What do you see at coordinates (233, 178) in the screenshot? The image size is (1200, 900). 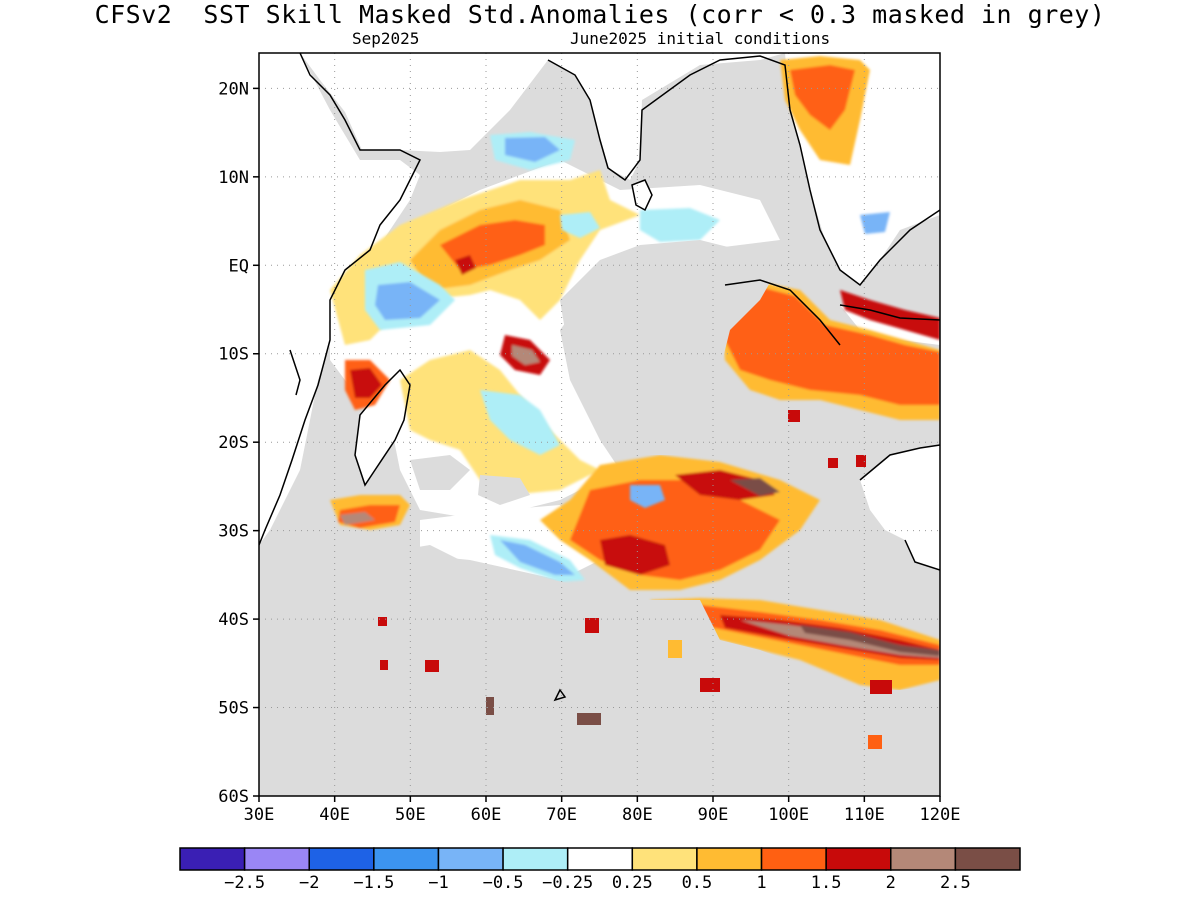 I see `lat-tick-label: 10N` at bounding box center [233, 178].